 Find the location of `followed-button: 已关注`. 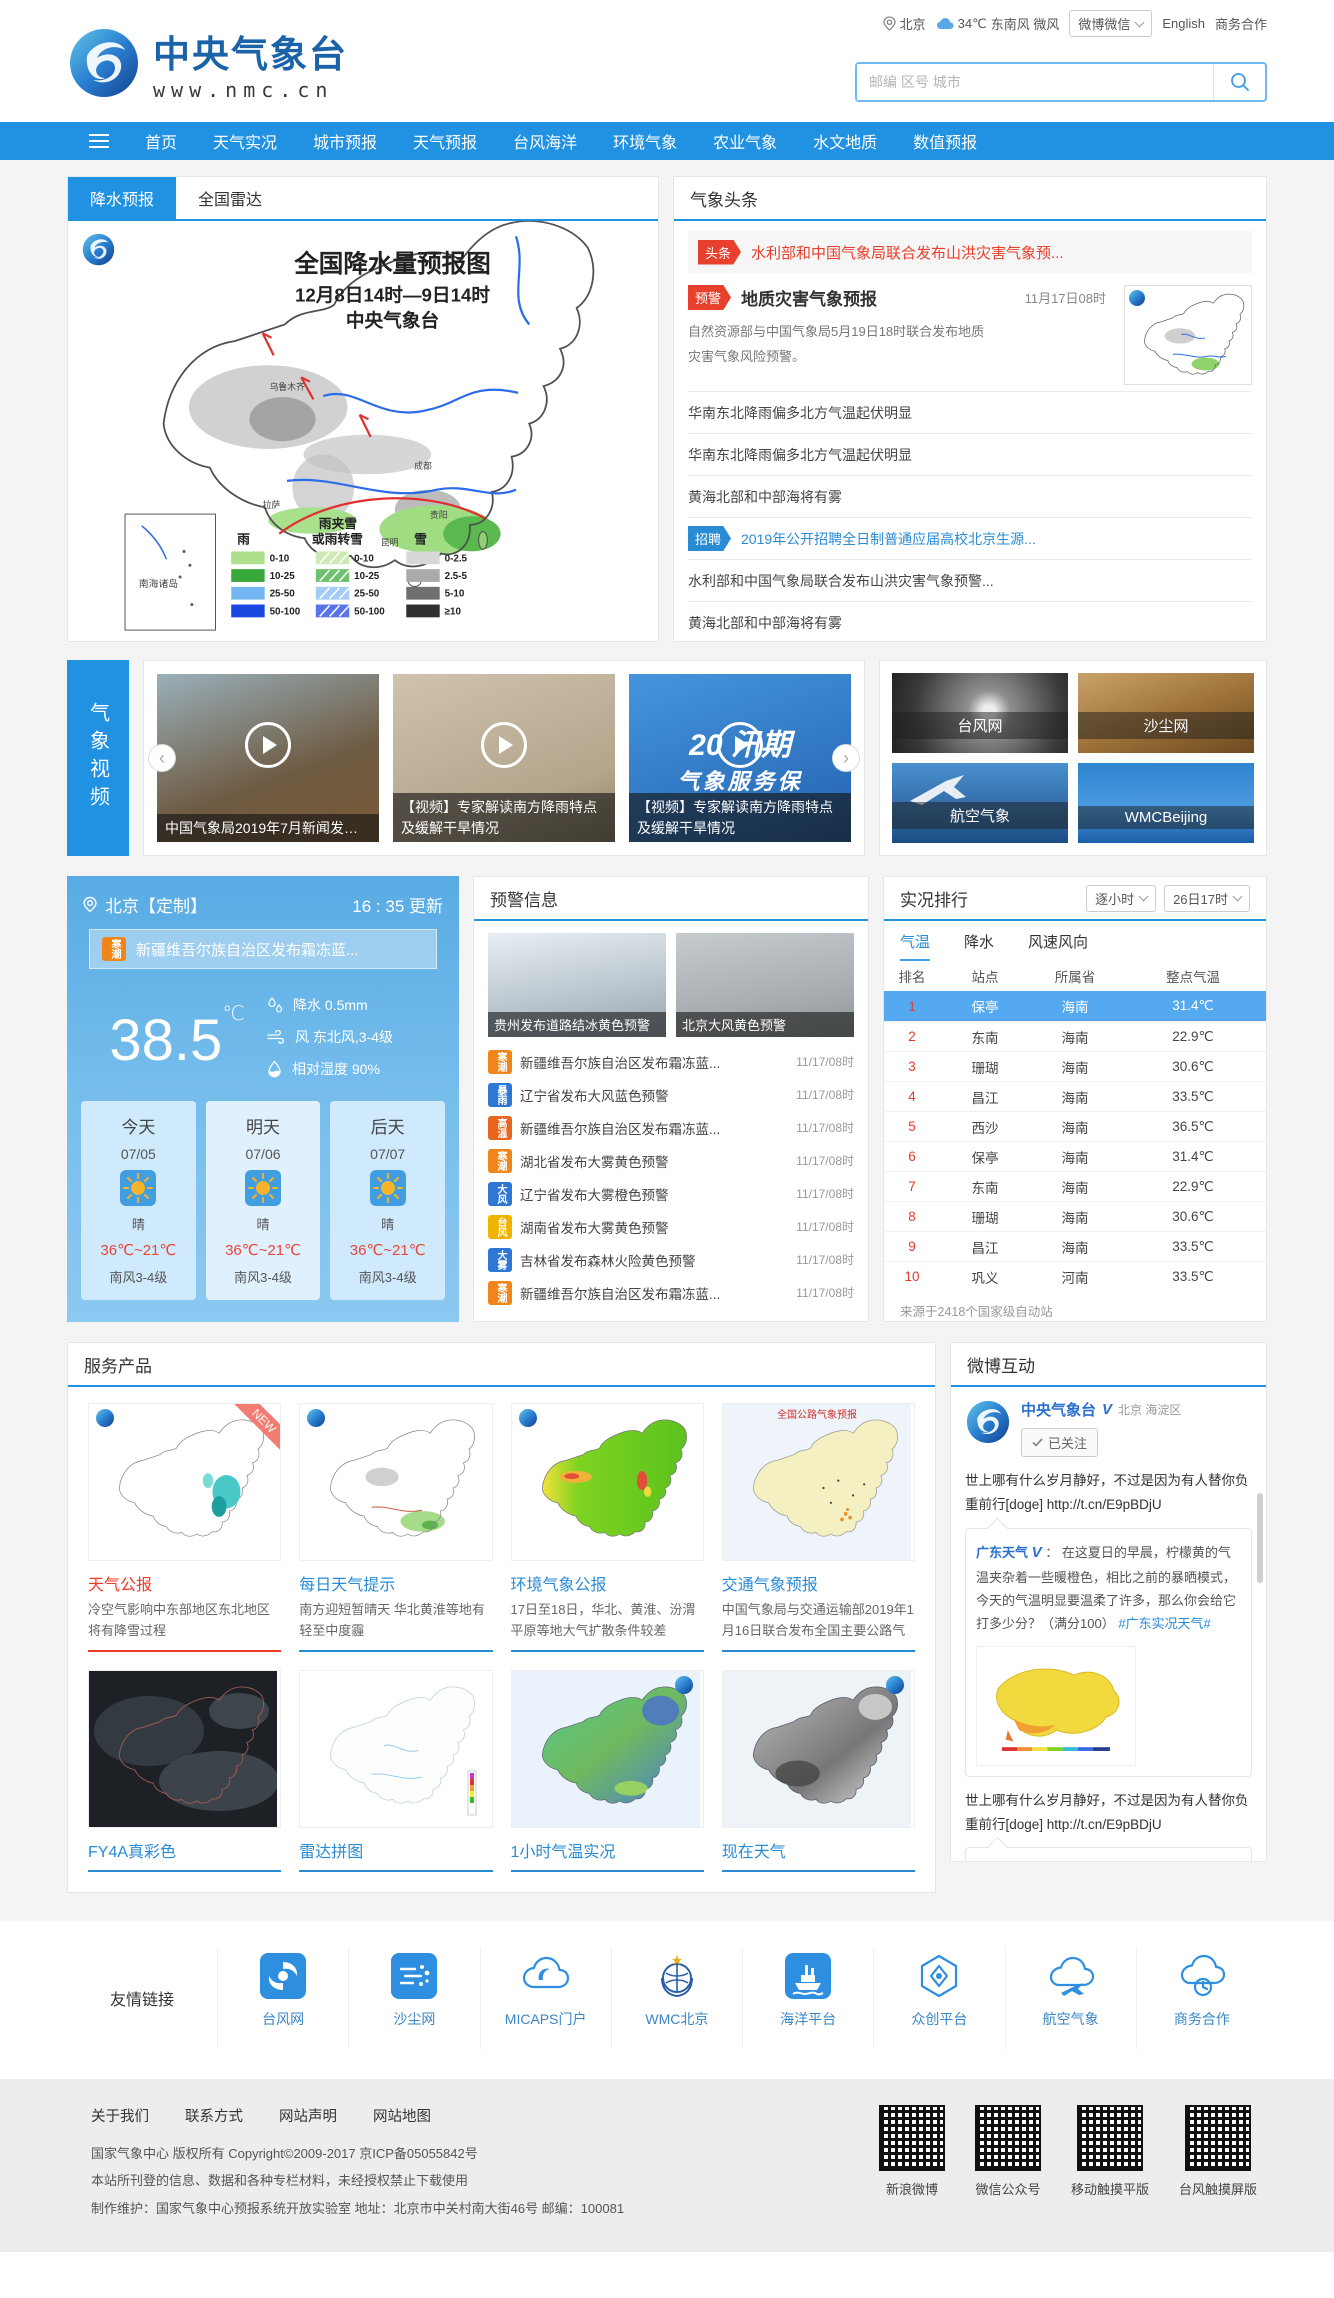

followed-button: 已关注 is located at coordinates (1060, 1442).